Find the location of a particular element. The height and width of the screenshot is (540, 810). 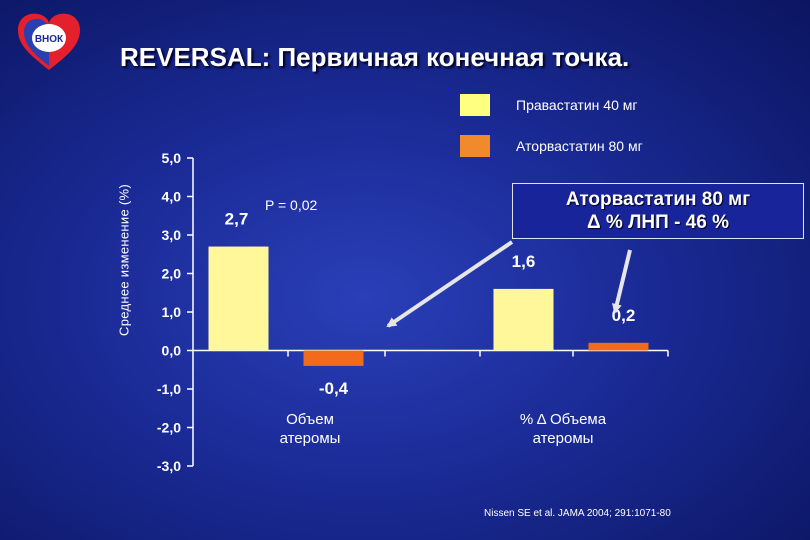

legend-swatch-pravastatin is located at coordinates (475, 105).